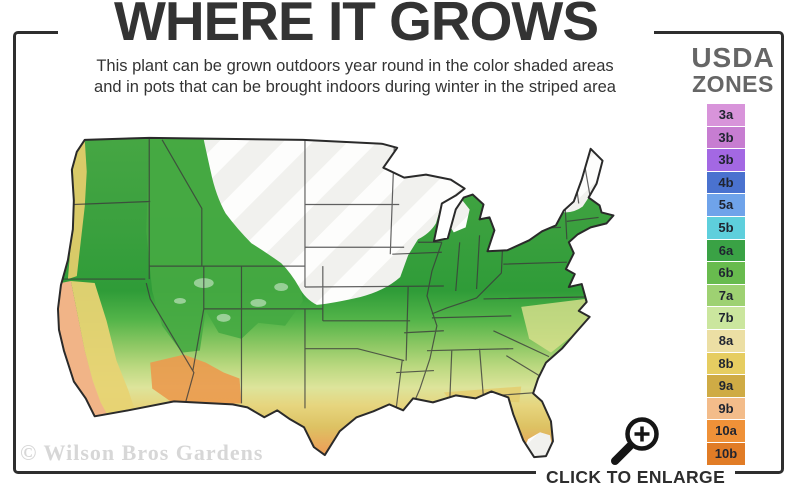 The height and width of the screenshot is (500, 800). I want to click on zone-chip-7a: 7a, so click(726, 295).